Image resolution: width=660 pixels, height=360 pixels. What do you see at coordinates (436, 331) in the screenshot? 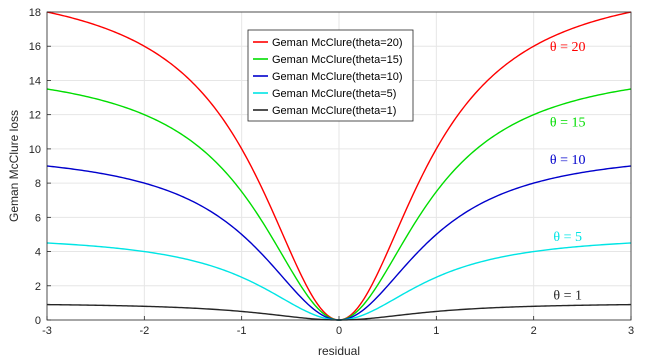
I see `x-tick-label: 1` at bounding box center [436, 331].